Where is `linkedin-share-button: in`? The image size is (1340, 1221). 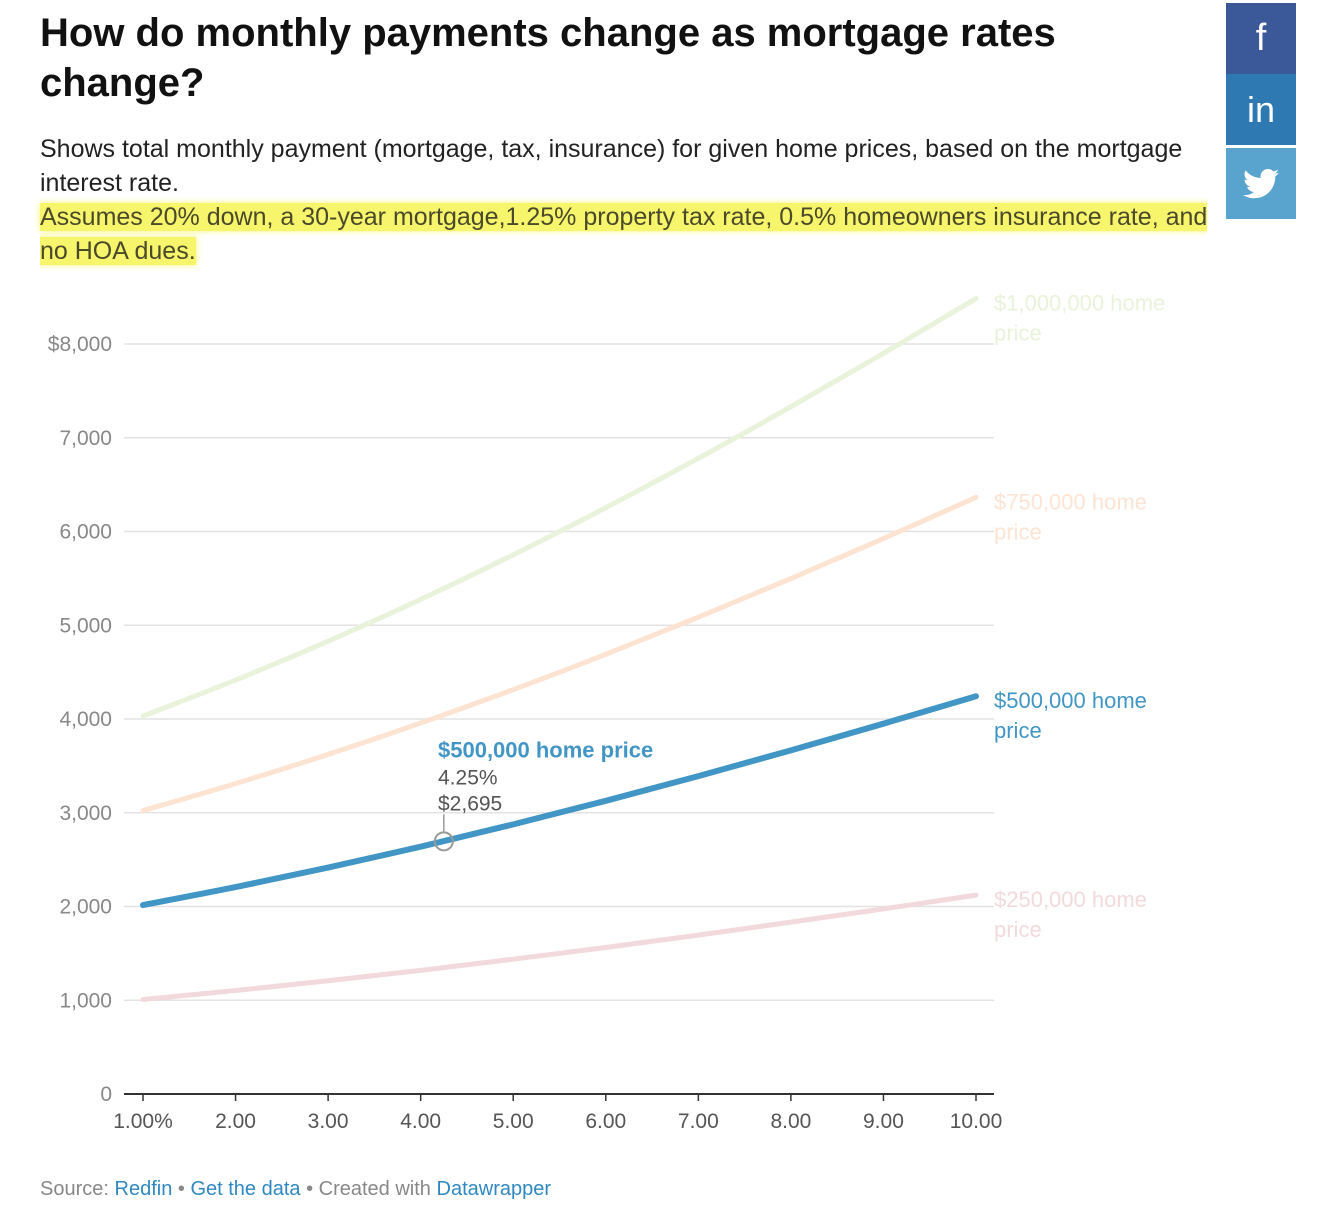 linkedin-share-button: in is located at coordinates (1261, 109).